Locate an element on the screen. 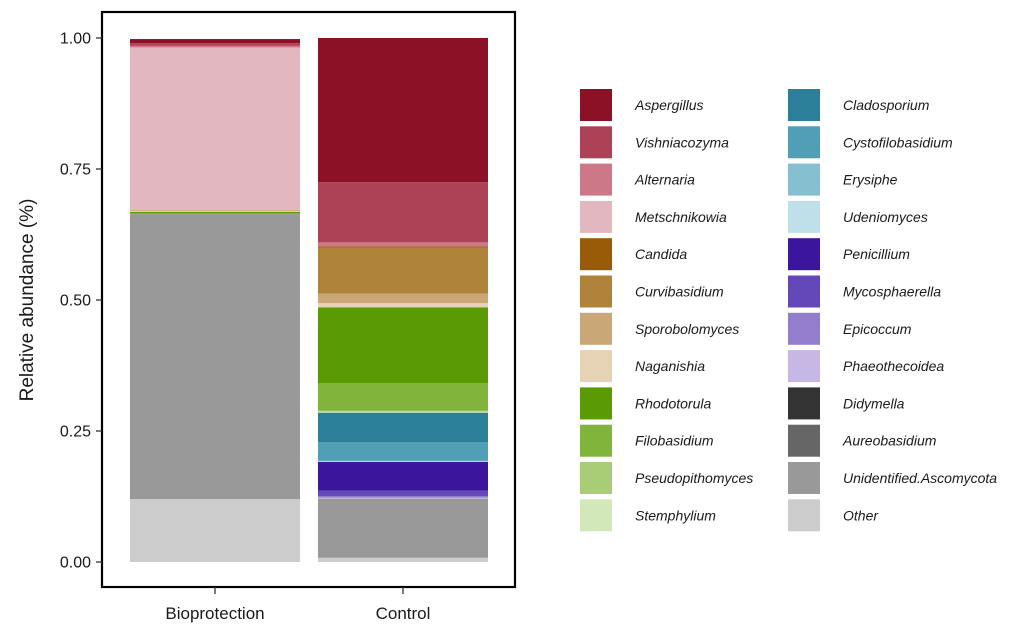 Image resolution: width=1024 pixels, height=631 pixels. y-tick-label: 0.50 is located at coordinates (75, 301).